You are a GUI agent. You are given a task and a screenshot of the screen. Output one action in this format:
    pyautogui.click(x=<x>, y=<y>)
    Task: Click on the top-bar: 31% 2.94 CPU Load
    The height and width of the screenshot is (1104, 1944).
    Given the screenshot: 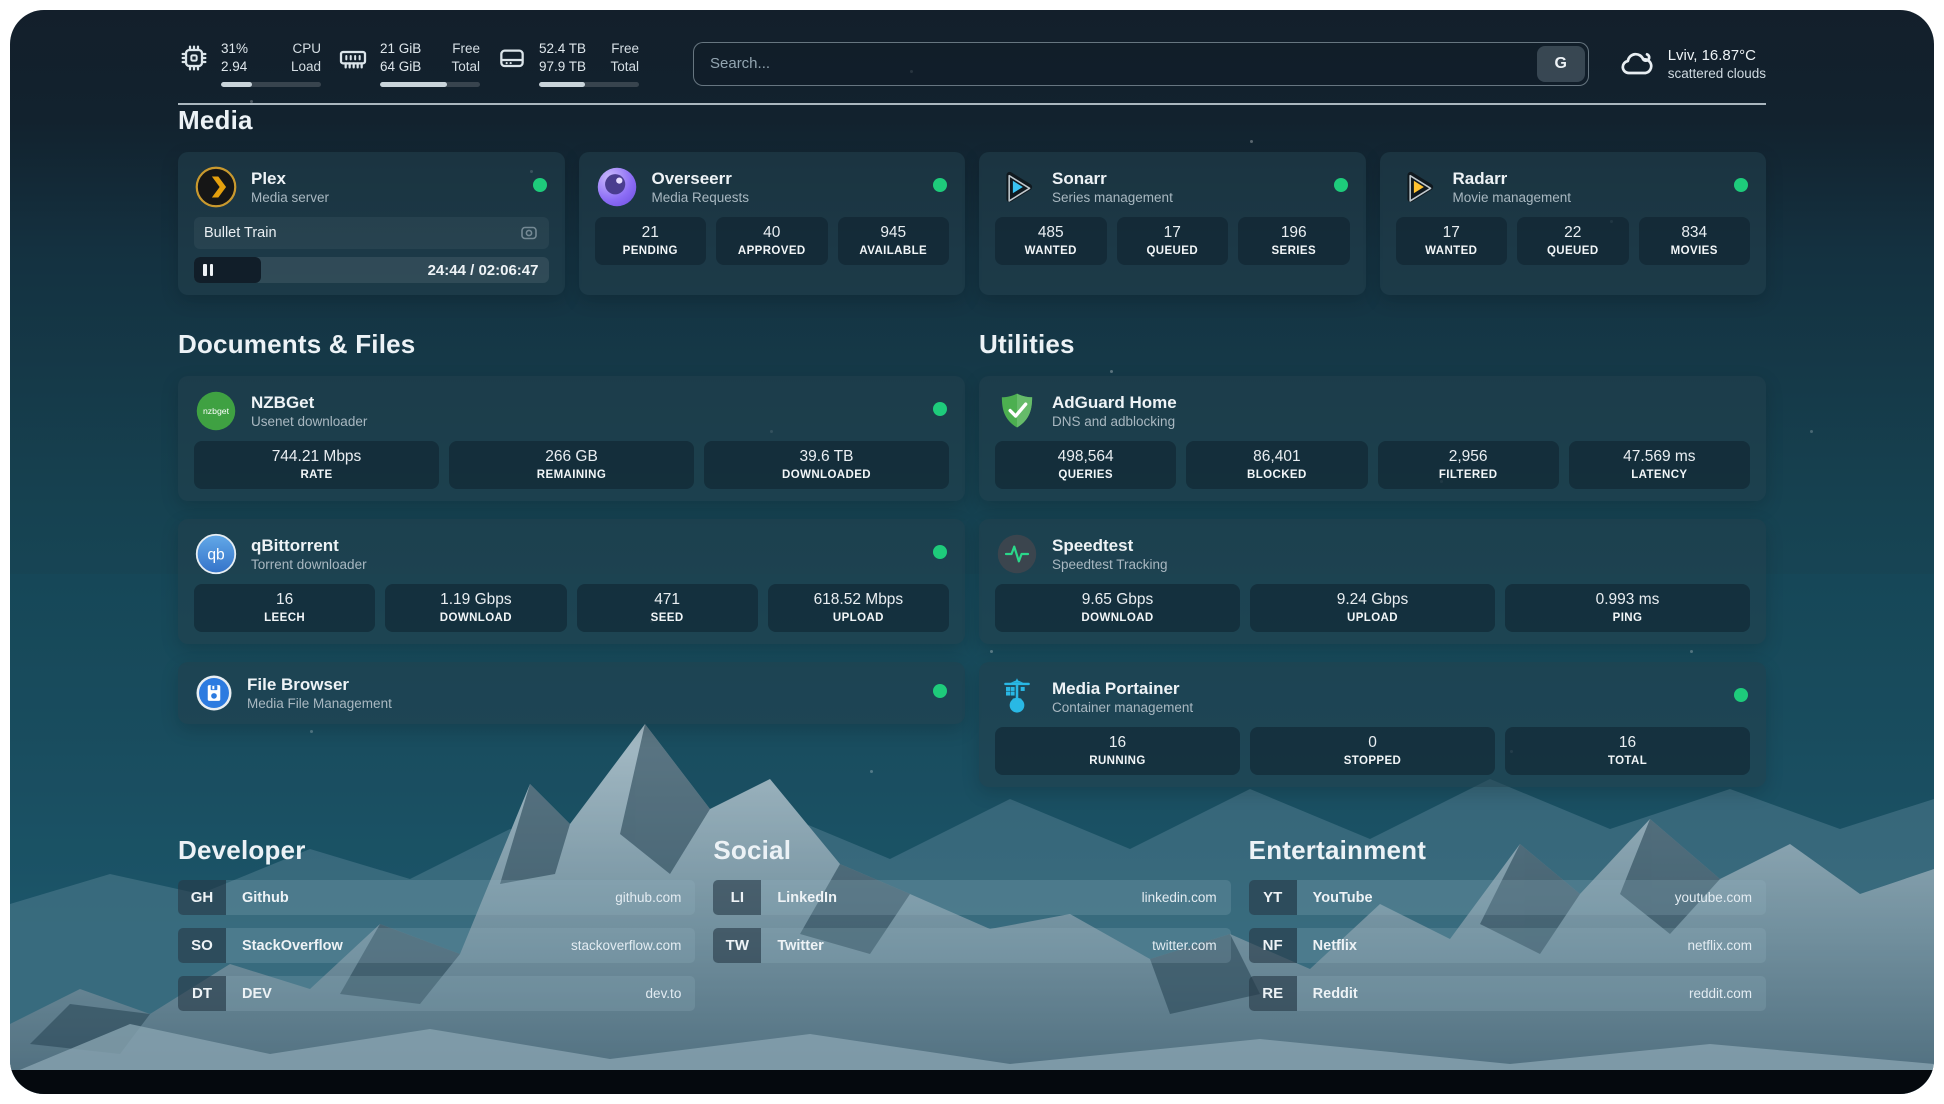 What is the action you would take?
    pyautogui.click(x=972, y=48)
    